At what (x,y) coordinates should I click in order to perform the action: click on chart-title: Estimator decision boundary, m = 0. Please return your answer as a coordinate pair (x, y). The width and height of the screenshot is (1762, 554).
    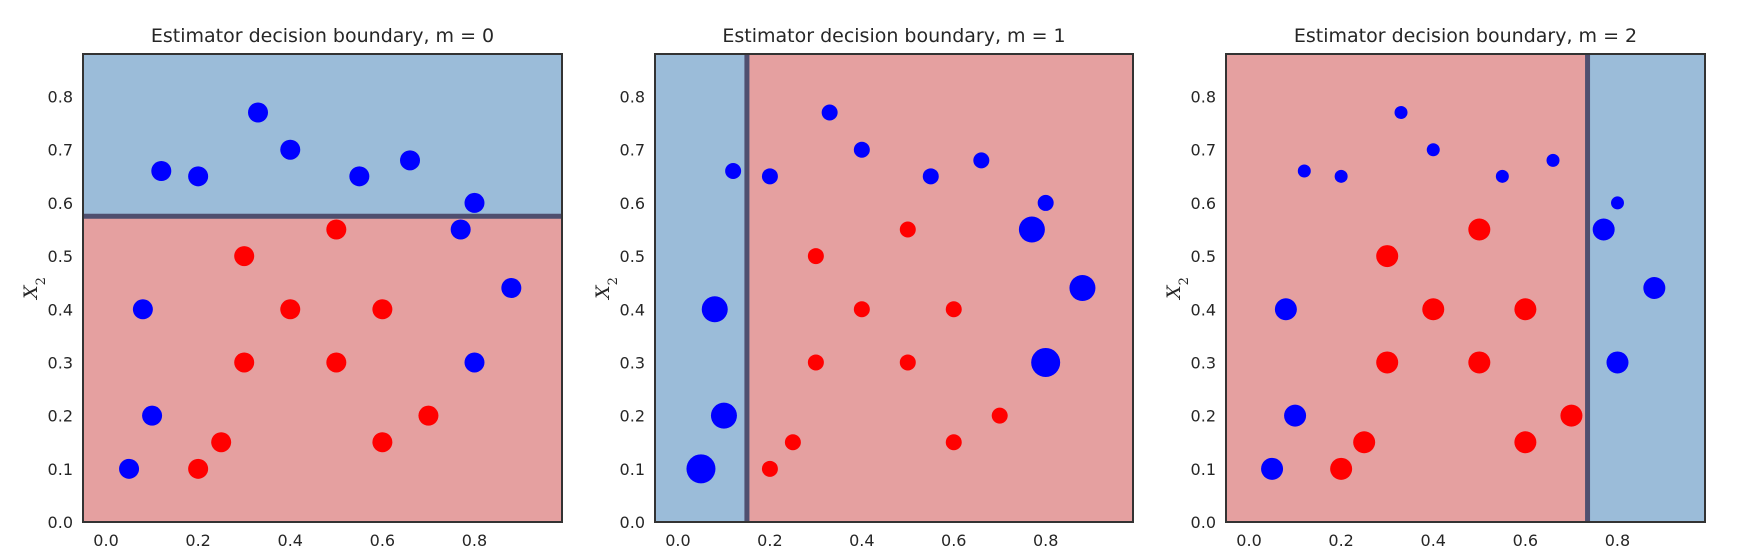
    Looking at the image, I should click on (322, 36).